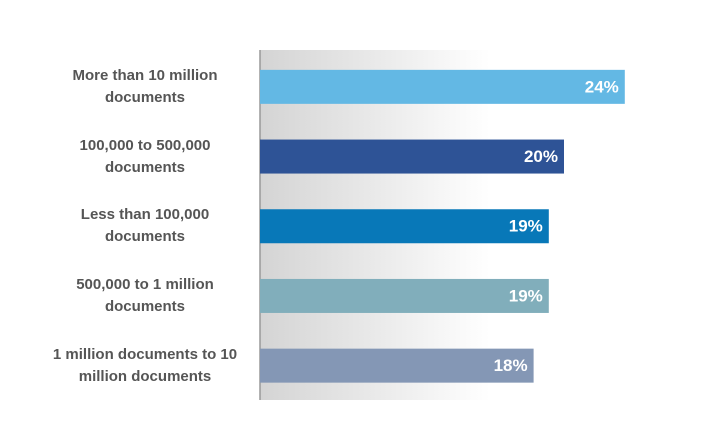  I want to click on value-label: 24%, so click(602, 86).